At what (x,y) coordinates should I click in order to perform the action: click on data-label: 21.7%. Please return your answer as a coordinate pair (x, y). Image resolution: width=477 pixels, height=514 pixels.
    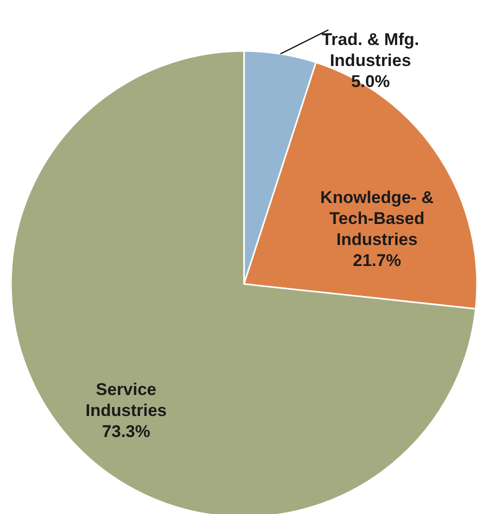
    Looking at the image, I should click on (377, 260).